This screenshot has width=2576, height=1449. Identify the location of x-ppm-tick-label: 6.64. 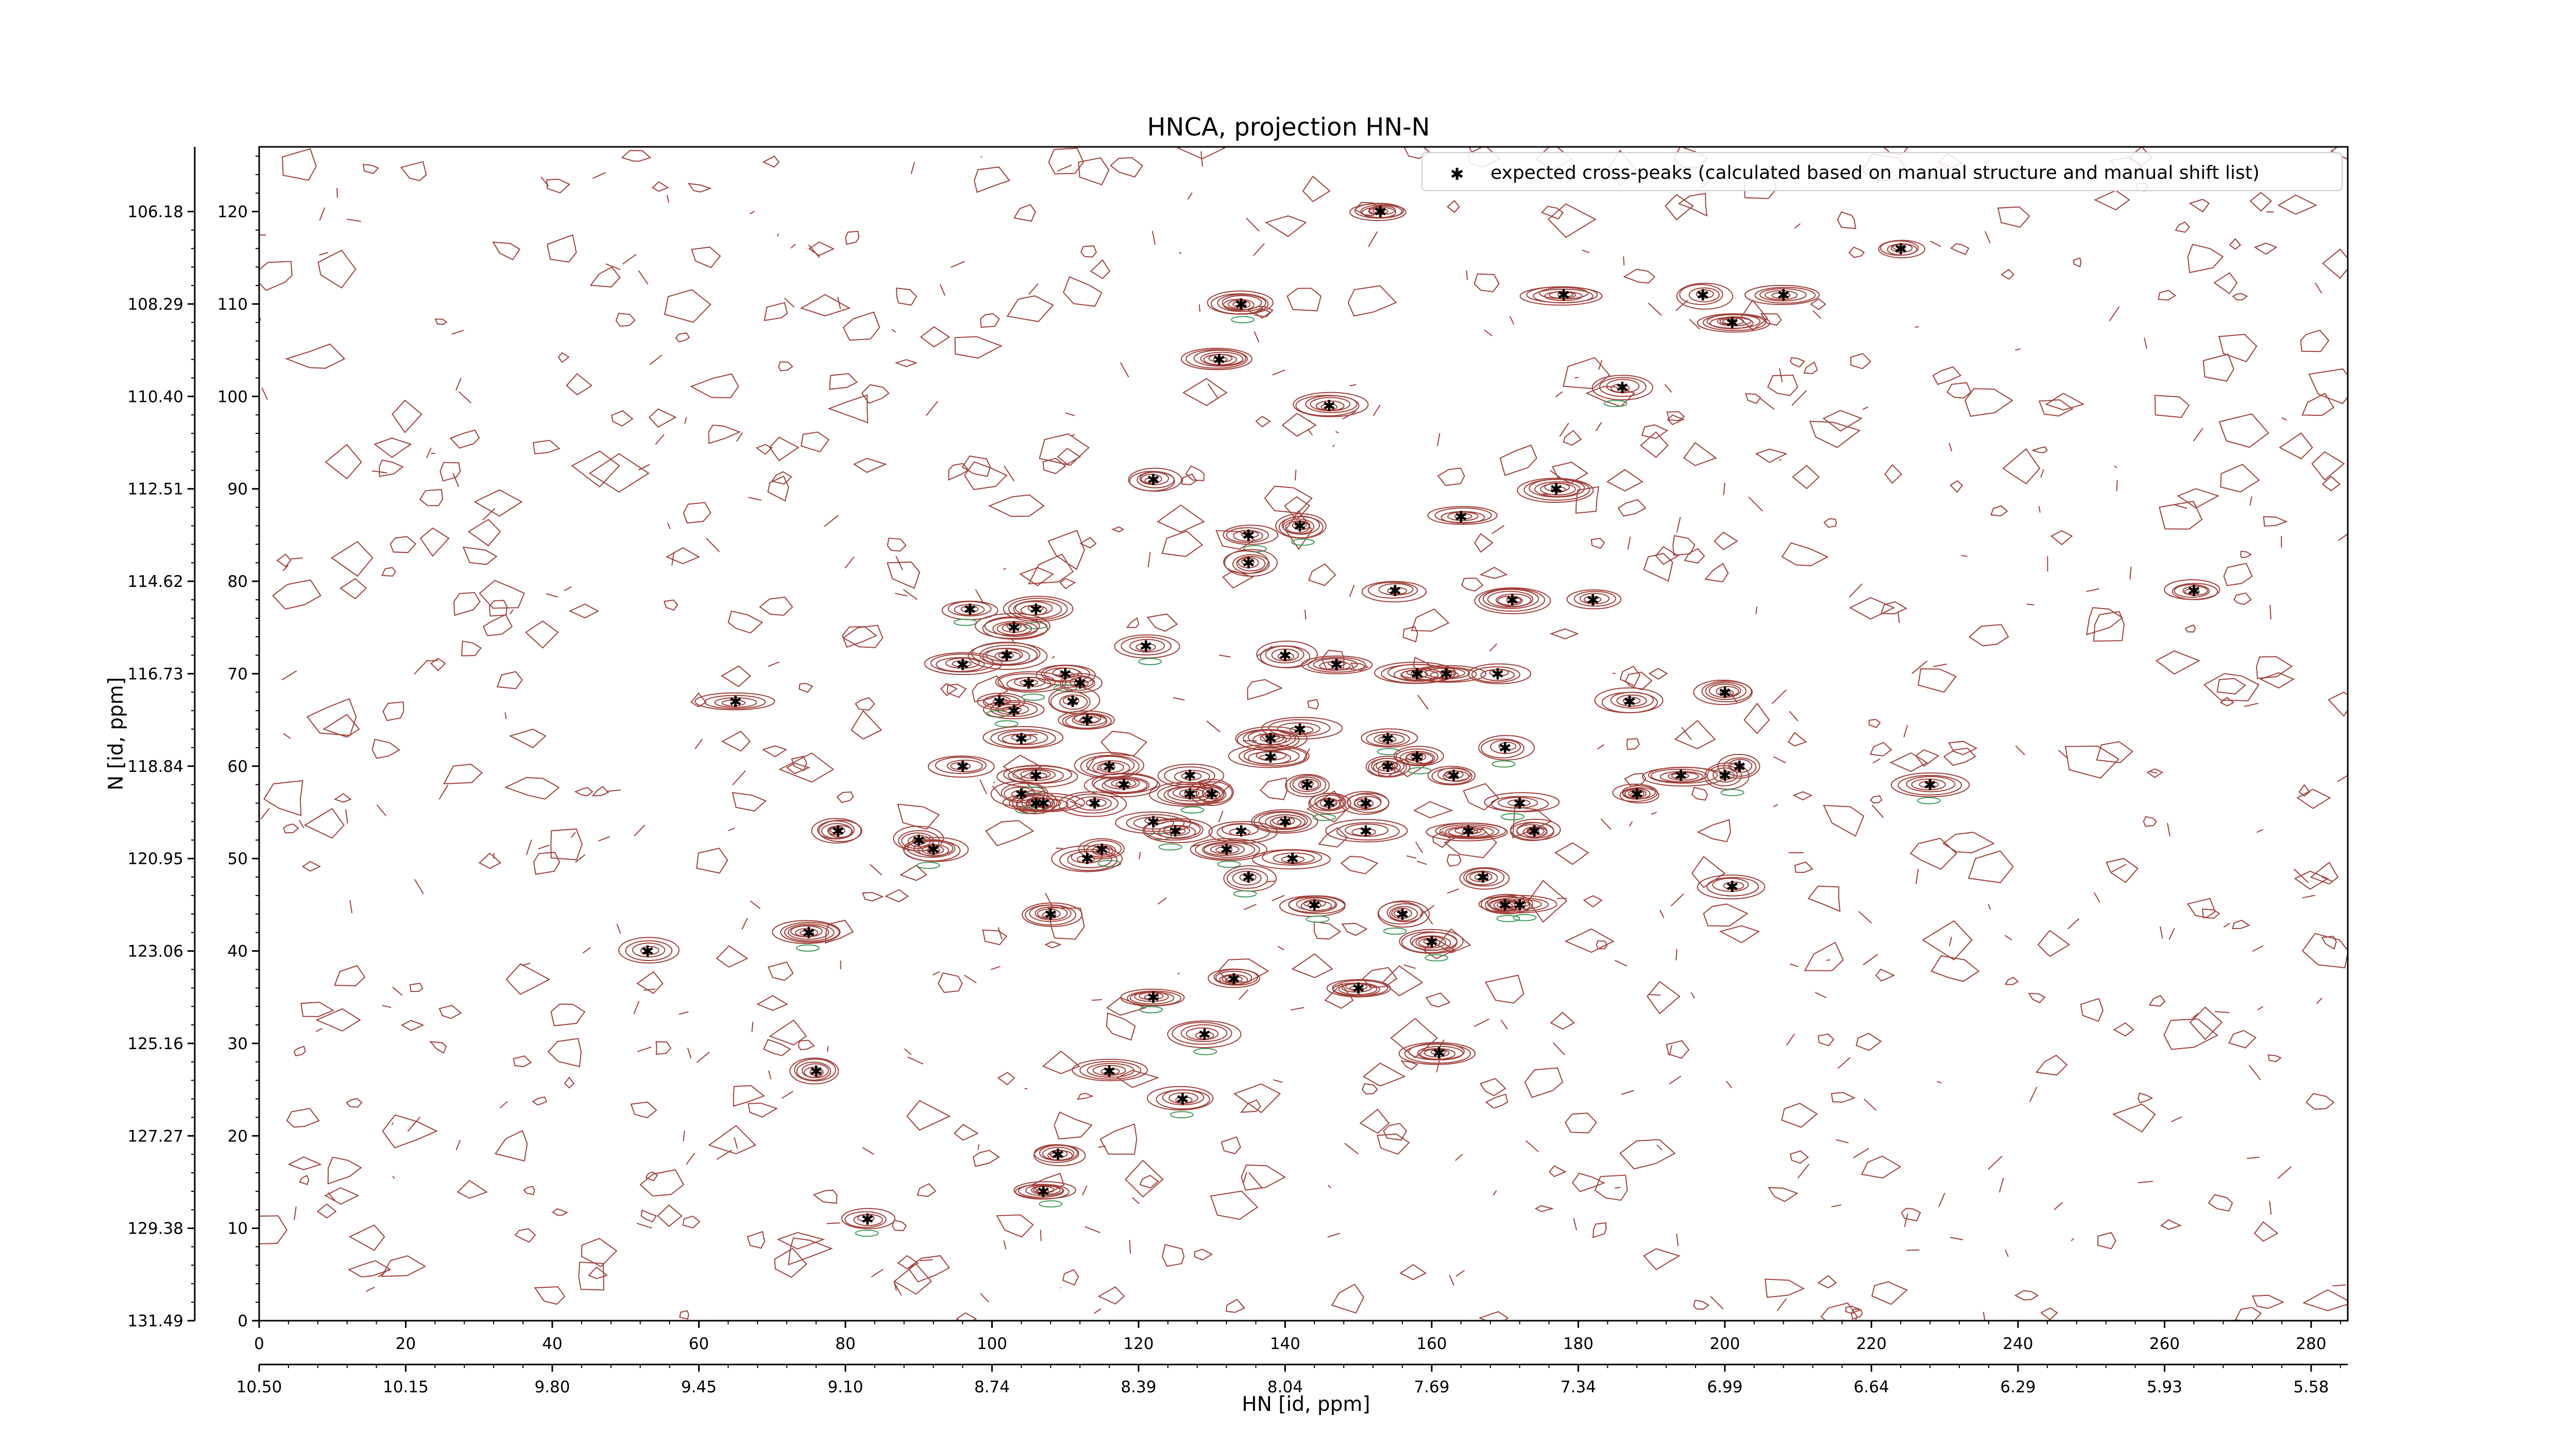
(1871, 1387).